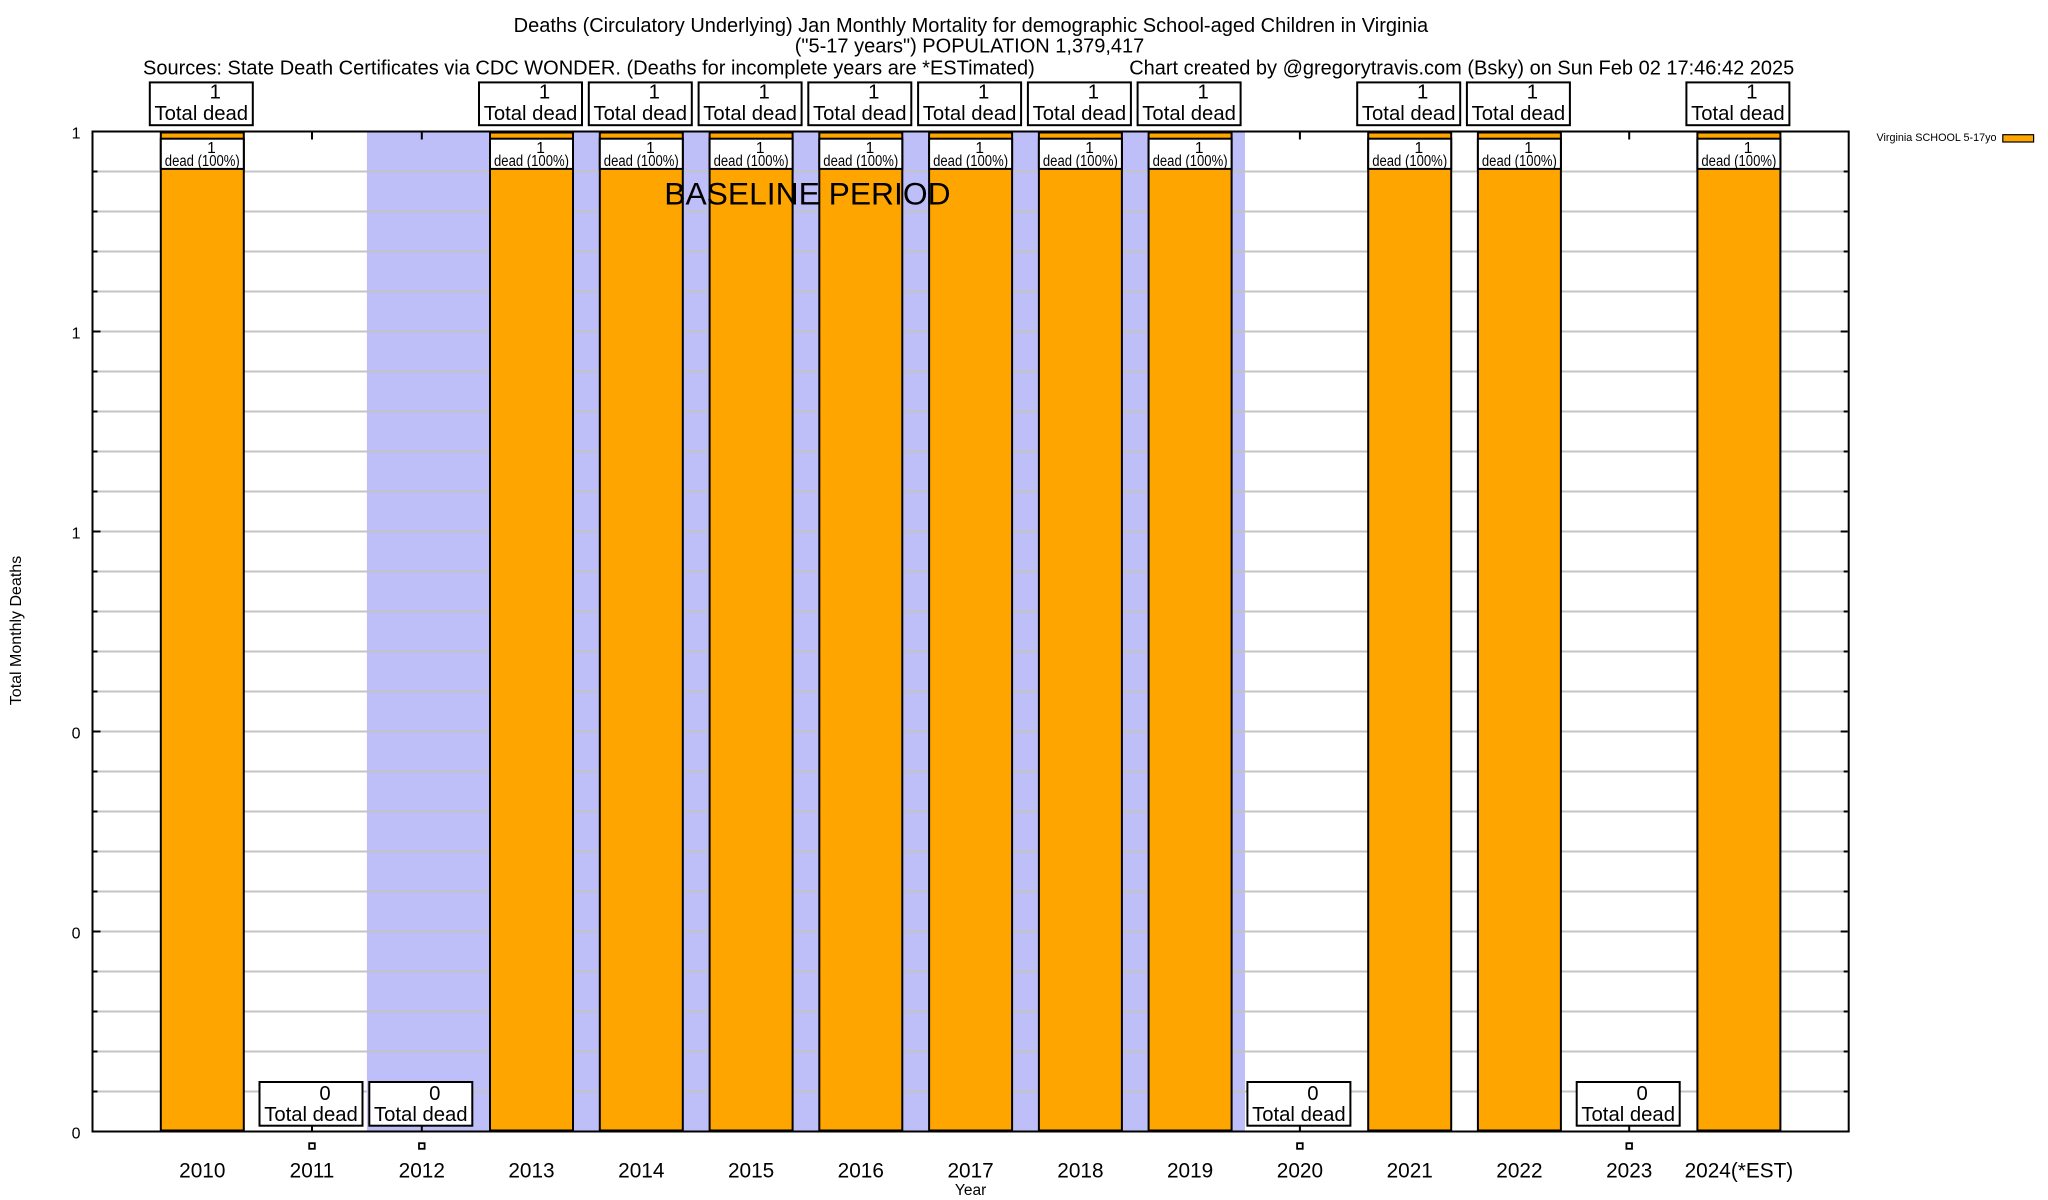 Image resolution: width=2048 pixels, height=1200 pixels. I want to click on svg-text: 2018, so click(1080, 1170).